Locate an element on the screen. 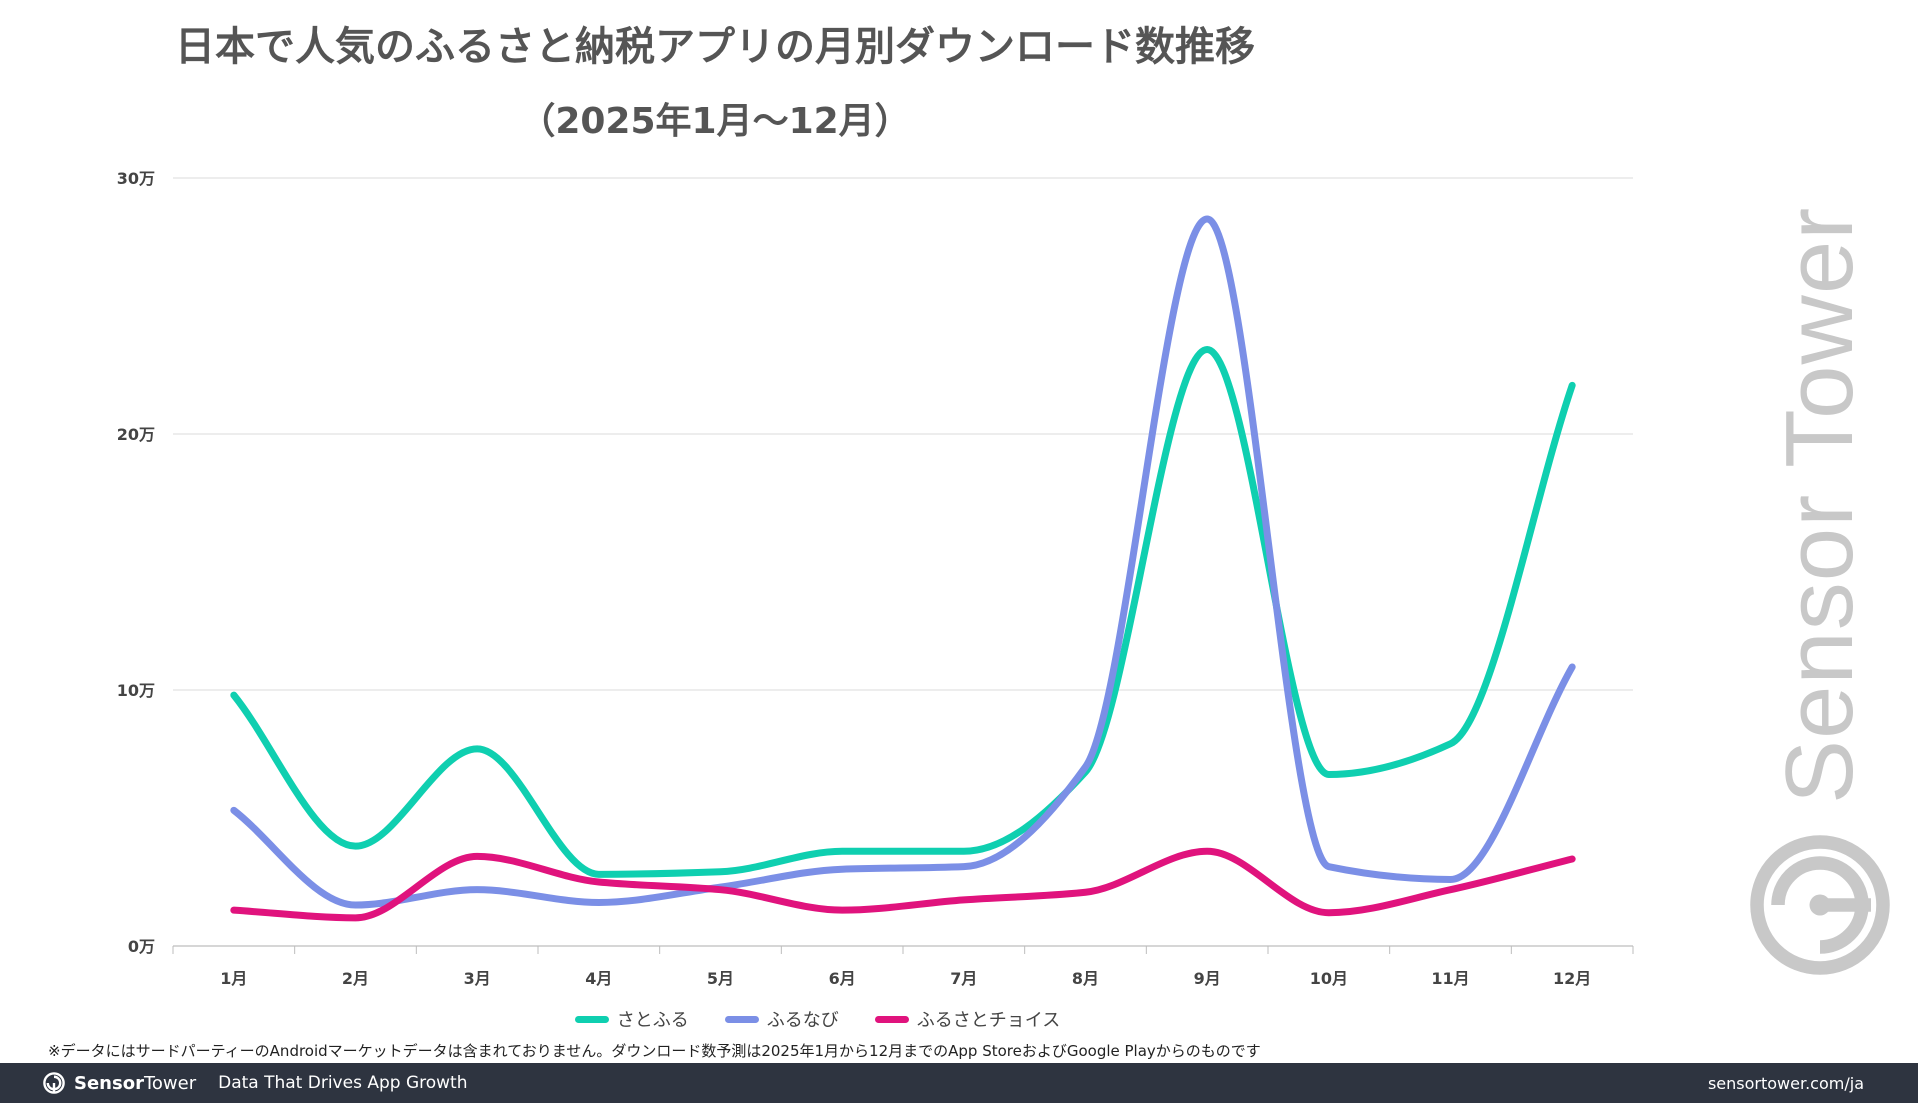 This screenshot has width=1918, height=1103. chart-title: 日本で人気のふるさと納税アプリの月別ダウンロード数推移 is located at coordinates (715, 47).